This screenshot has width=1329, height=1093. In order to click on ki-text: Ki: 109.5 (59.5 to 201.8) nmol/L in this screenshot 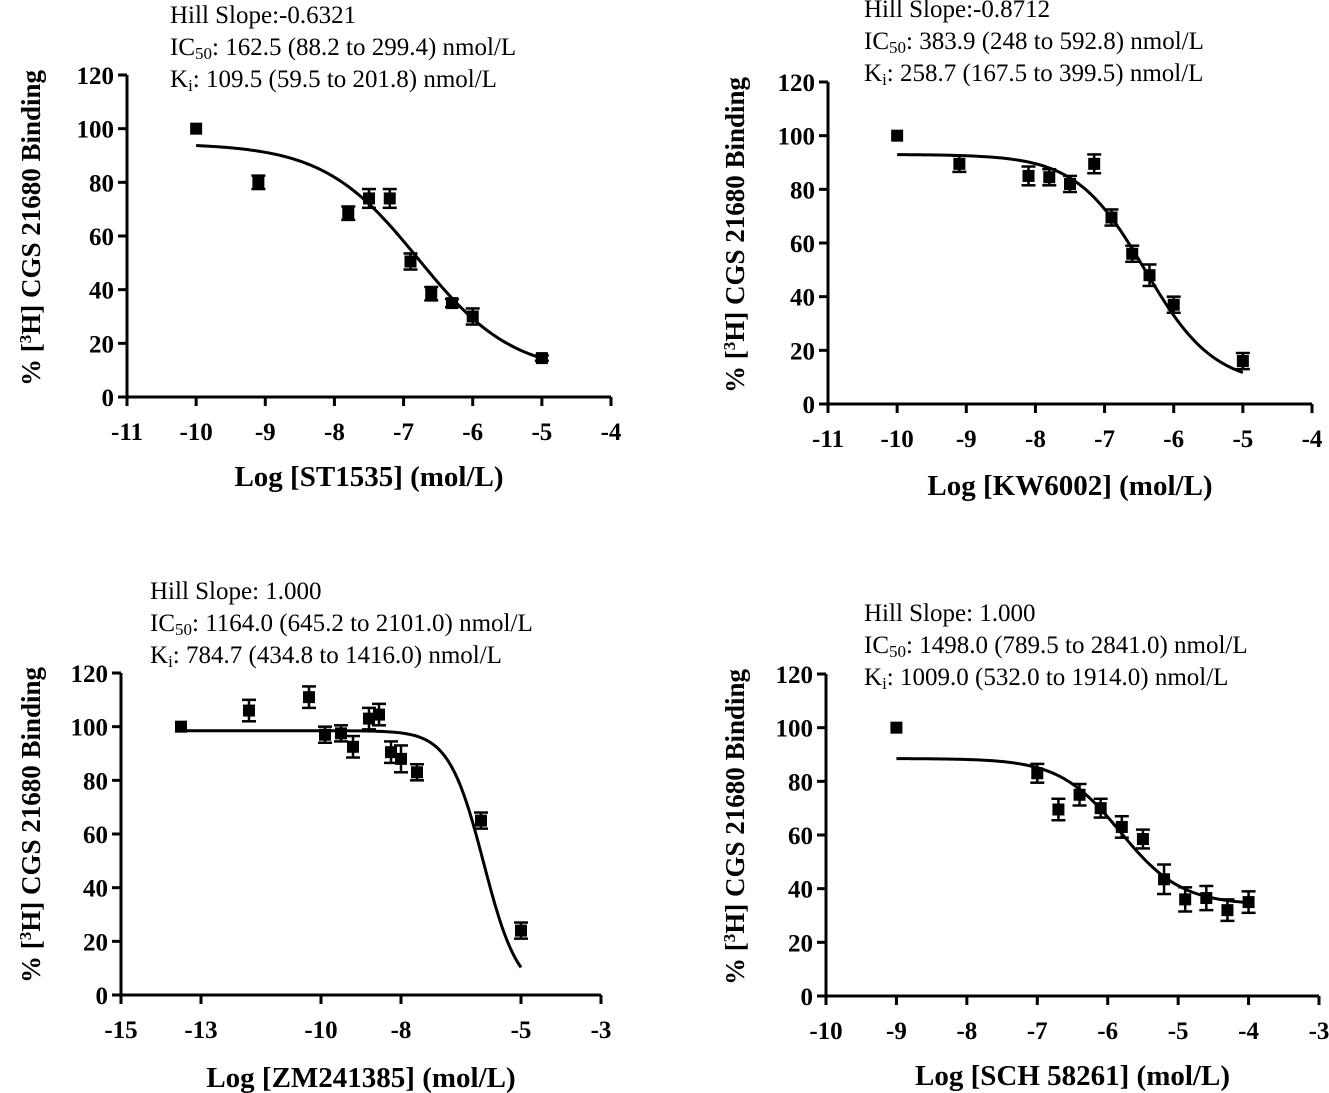, I will do `click(333, 80)`.